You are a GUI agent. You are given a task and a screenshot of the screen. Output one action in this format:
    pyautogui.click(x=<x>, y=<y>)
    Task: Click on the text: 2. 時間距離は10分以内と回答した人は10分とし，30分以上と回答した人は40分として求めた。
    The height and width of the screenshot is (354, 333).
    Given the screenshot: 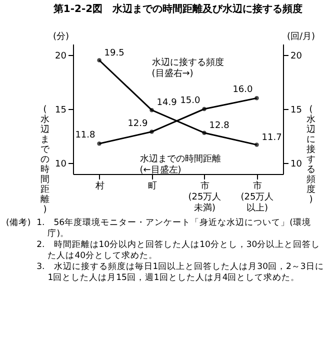 What is the action you would take?
    pyautogui.click(x=179, y=251)
    